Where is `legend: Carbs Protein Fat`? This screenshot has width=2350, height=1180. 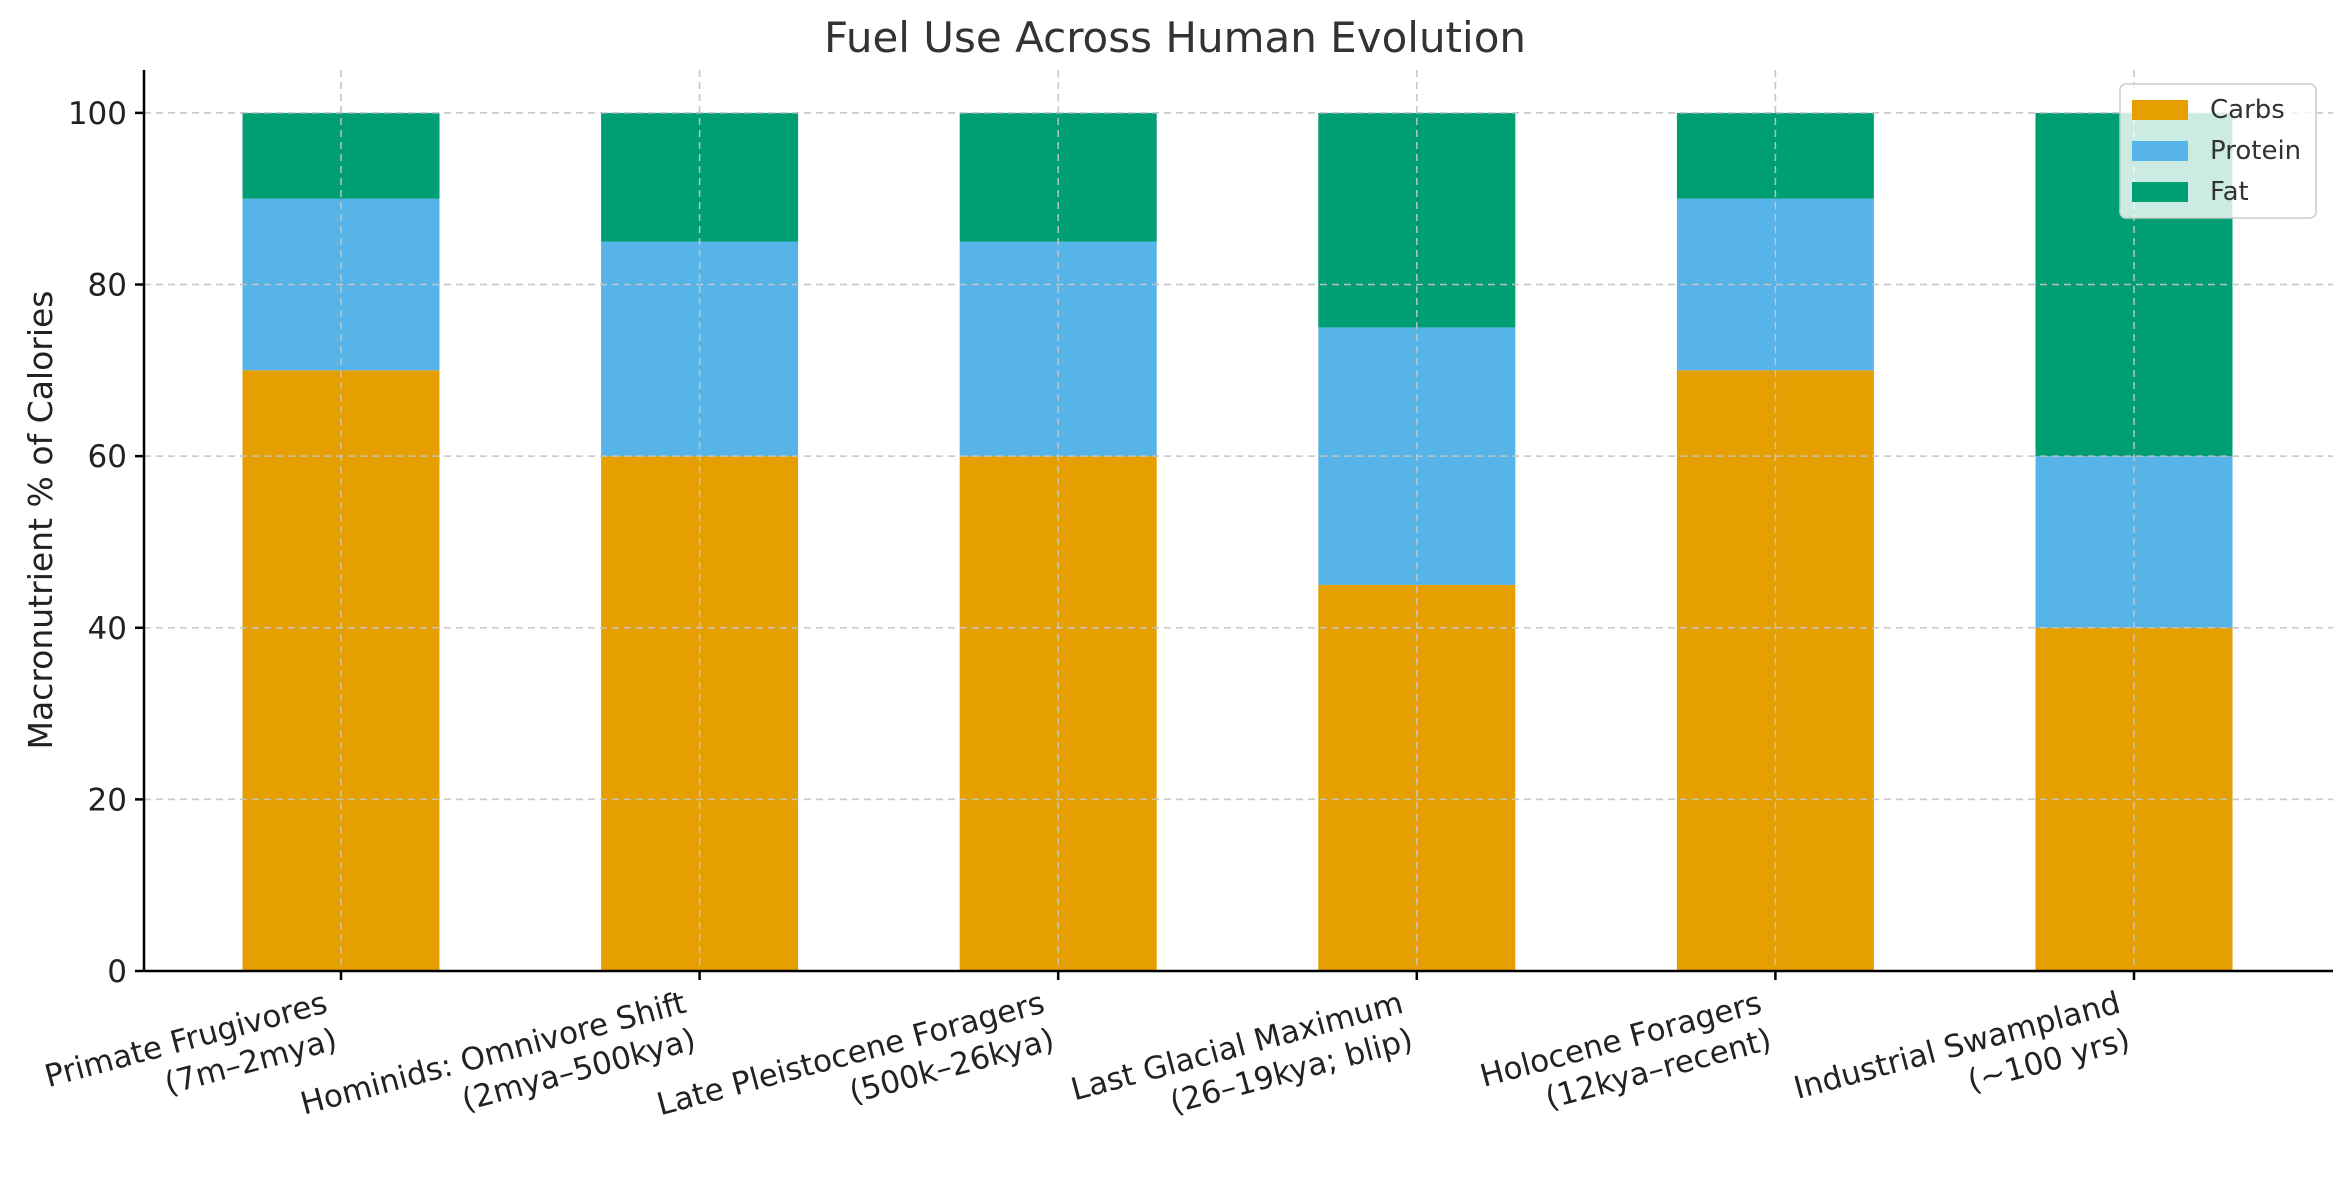 legend: Carbs Protein Fat is located at coordinates (2218, 151).